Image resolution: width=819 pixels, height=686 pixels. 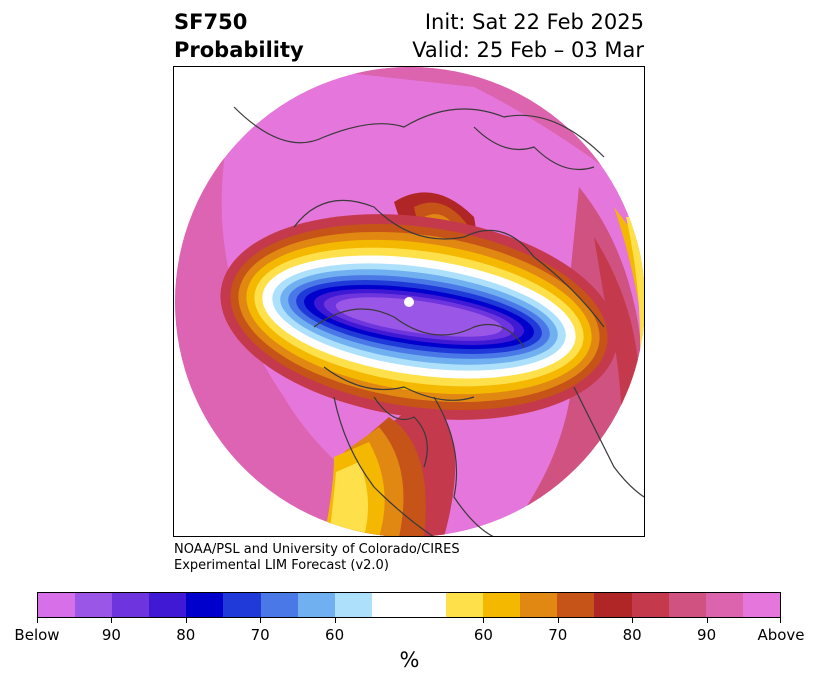 I want to click on colorbar, so click(x=409, y=605).